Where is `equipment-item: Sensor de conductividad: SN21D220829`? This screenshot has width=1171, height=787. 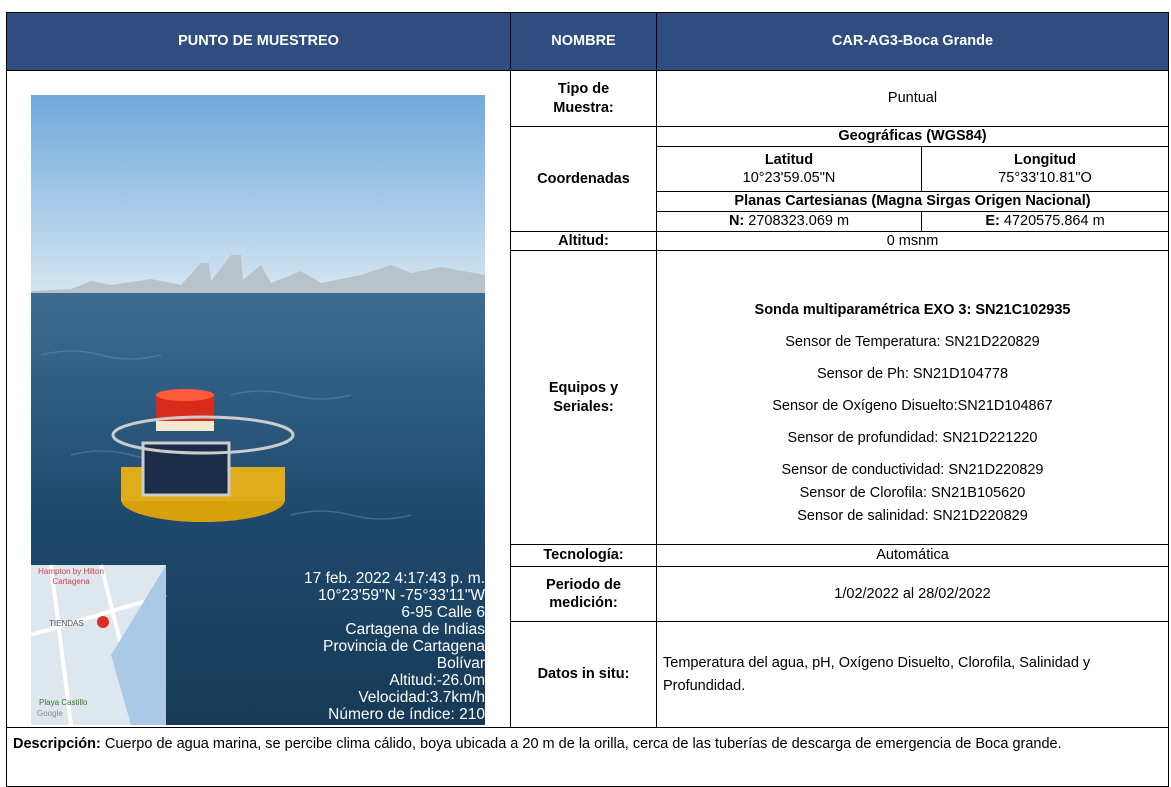
equipment-item: Sensor de conductividad: SN21D220829 is located at coordinates (912, 470).